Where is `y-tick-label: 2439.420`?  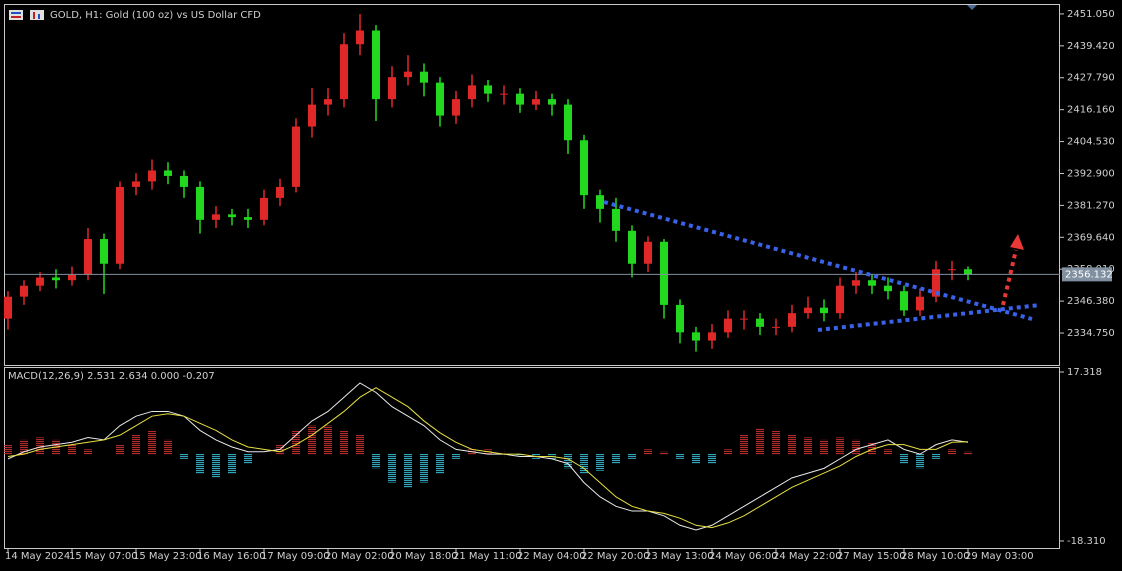 y-tick-label: 2439.420 is located at coordinates (1091, 46).